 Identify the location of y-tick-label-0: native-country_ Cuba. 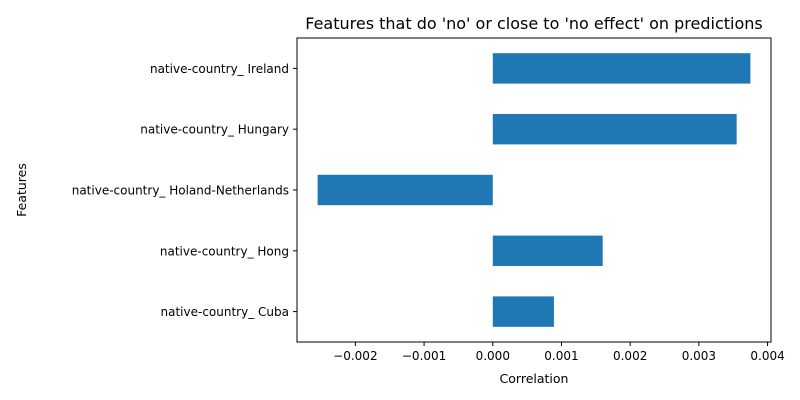
(225, 312).